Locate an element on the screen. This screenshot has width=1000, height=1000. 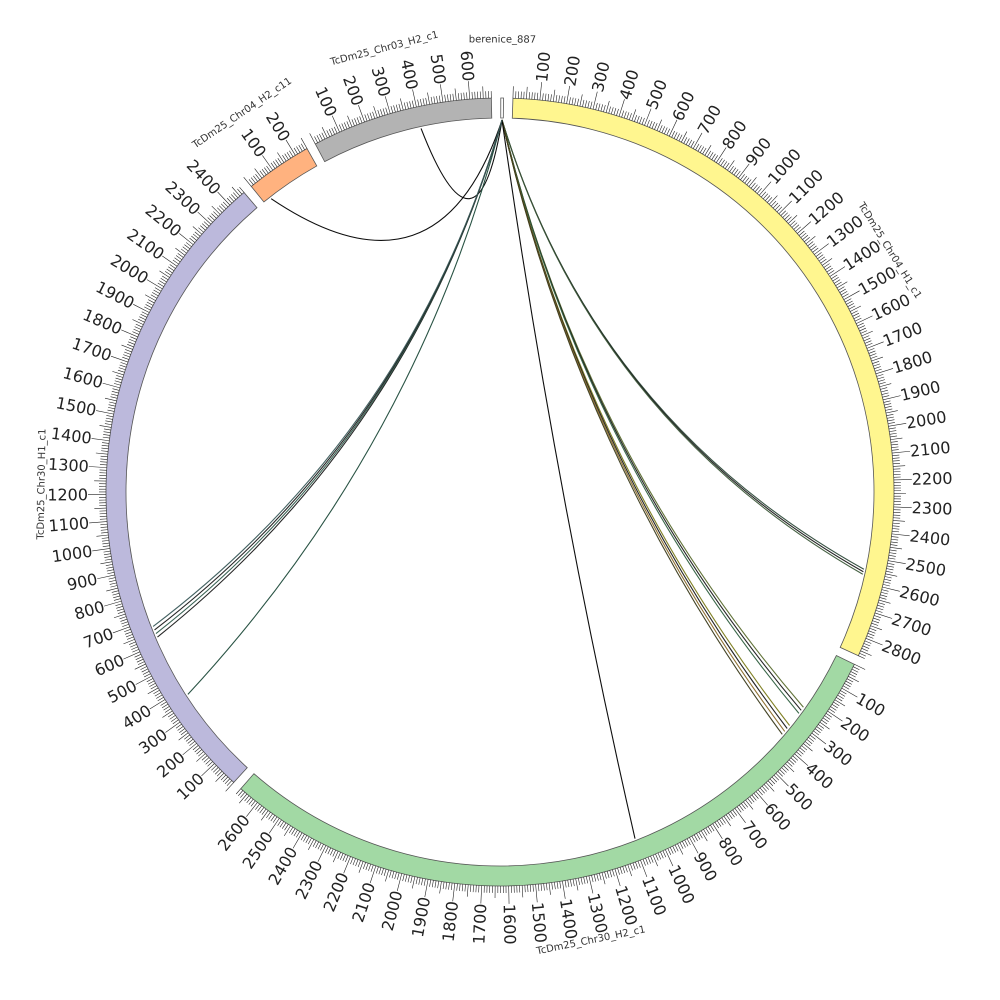
link-to-tcdm25-chr03-h2-c1 is located at coordinates (461, 159).